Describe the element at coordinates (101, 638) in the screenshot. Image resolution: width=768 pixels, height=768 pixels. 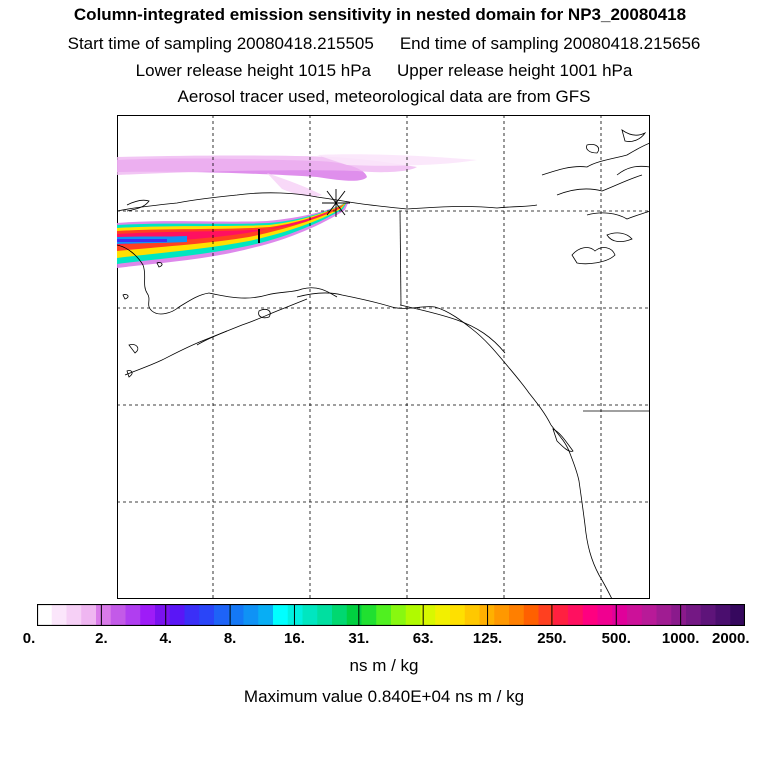
I see `colorbar-tick-label: 2.` at that location.